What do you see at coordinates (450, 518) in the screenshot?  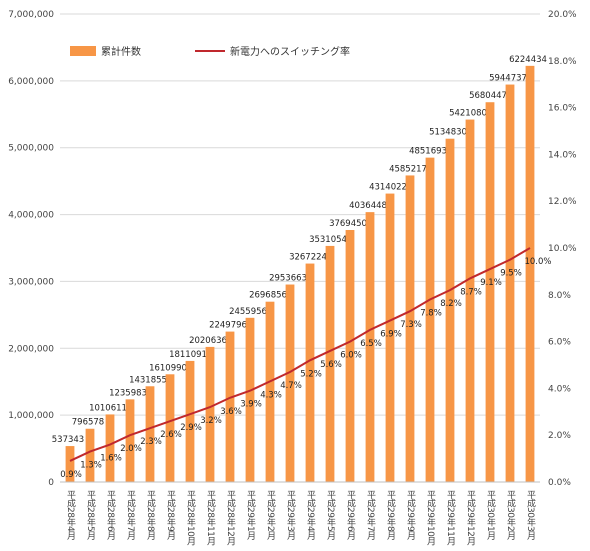 I see `x-tick-label: 平成29年11月` at bounding box center [450, 518].